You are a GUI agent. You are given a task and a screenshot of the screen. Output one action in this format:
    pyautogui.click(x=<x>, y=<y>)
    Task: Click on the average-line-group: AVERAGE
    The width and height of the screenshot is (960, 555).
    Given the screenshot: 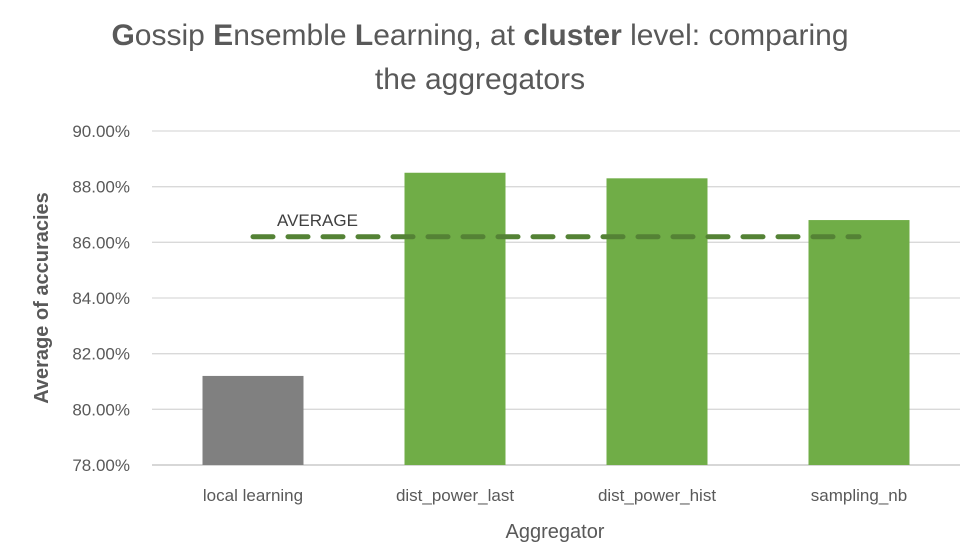 What is the action you would take?
    pyautogui.click(x=556, y=225)
    